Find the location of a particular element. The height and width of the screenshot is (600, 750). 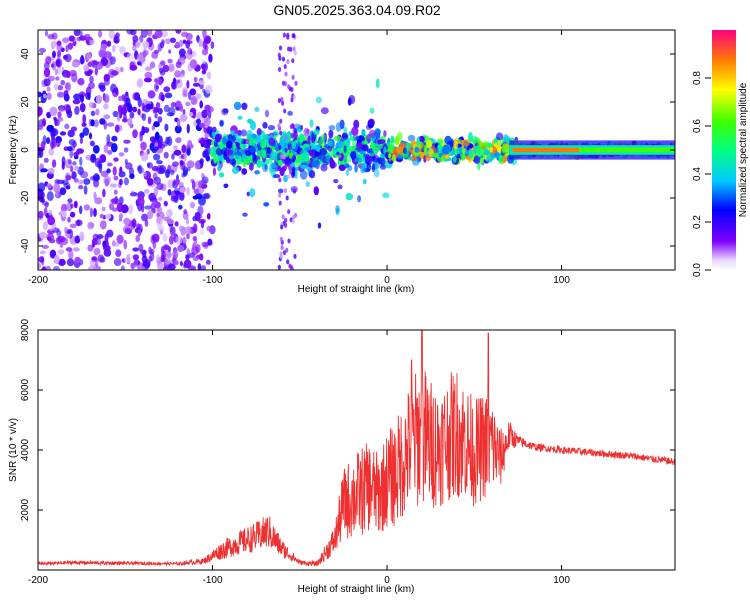

colorbar-tick-label: 0.0 is located at coordinates (697, 270).